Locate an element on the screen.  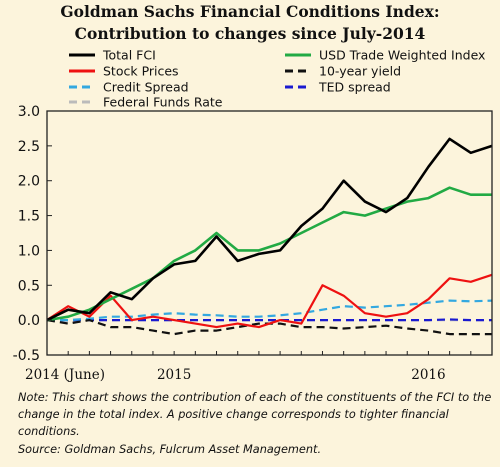
legend-label: Federal Funds Rate is located at coordinates (163, 102).